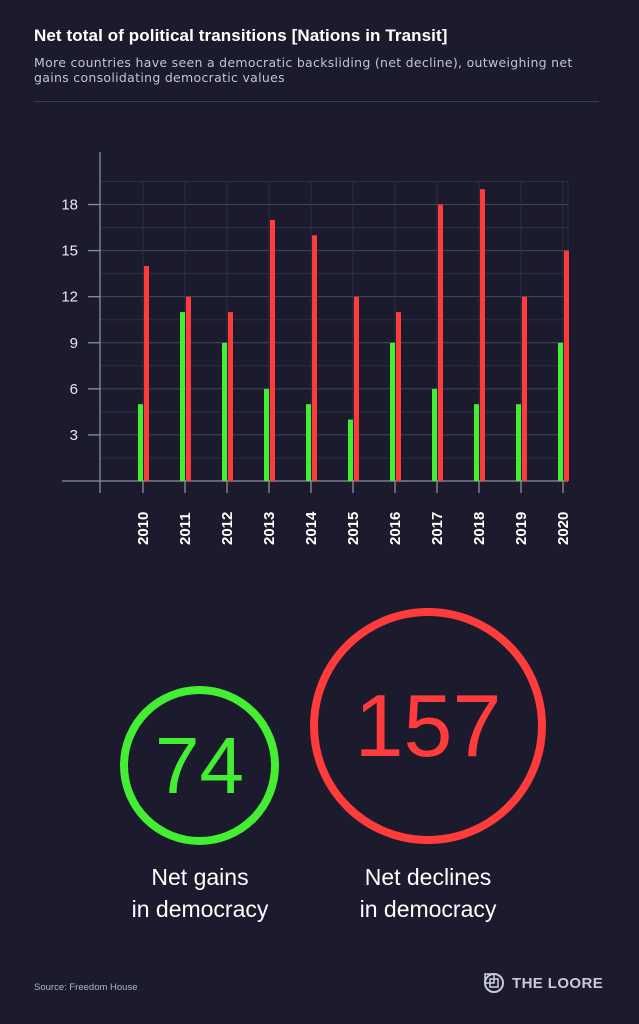  I want to click on net-gains-circle: 74, so click(199, 765).